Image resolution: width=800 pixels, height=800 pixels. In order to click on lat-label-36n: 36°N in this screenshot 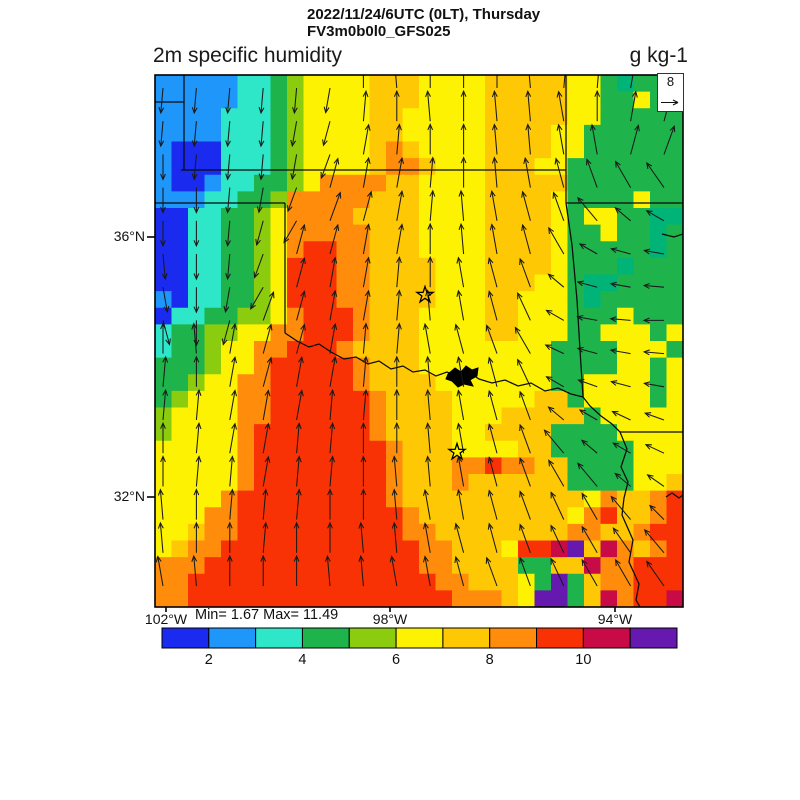, I will do `click(129, 236)`.